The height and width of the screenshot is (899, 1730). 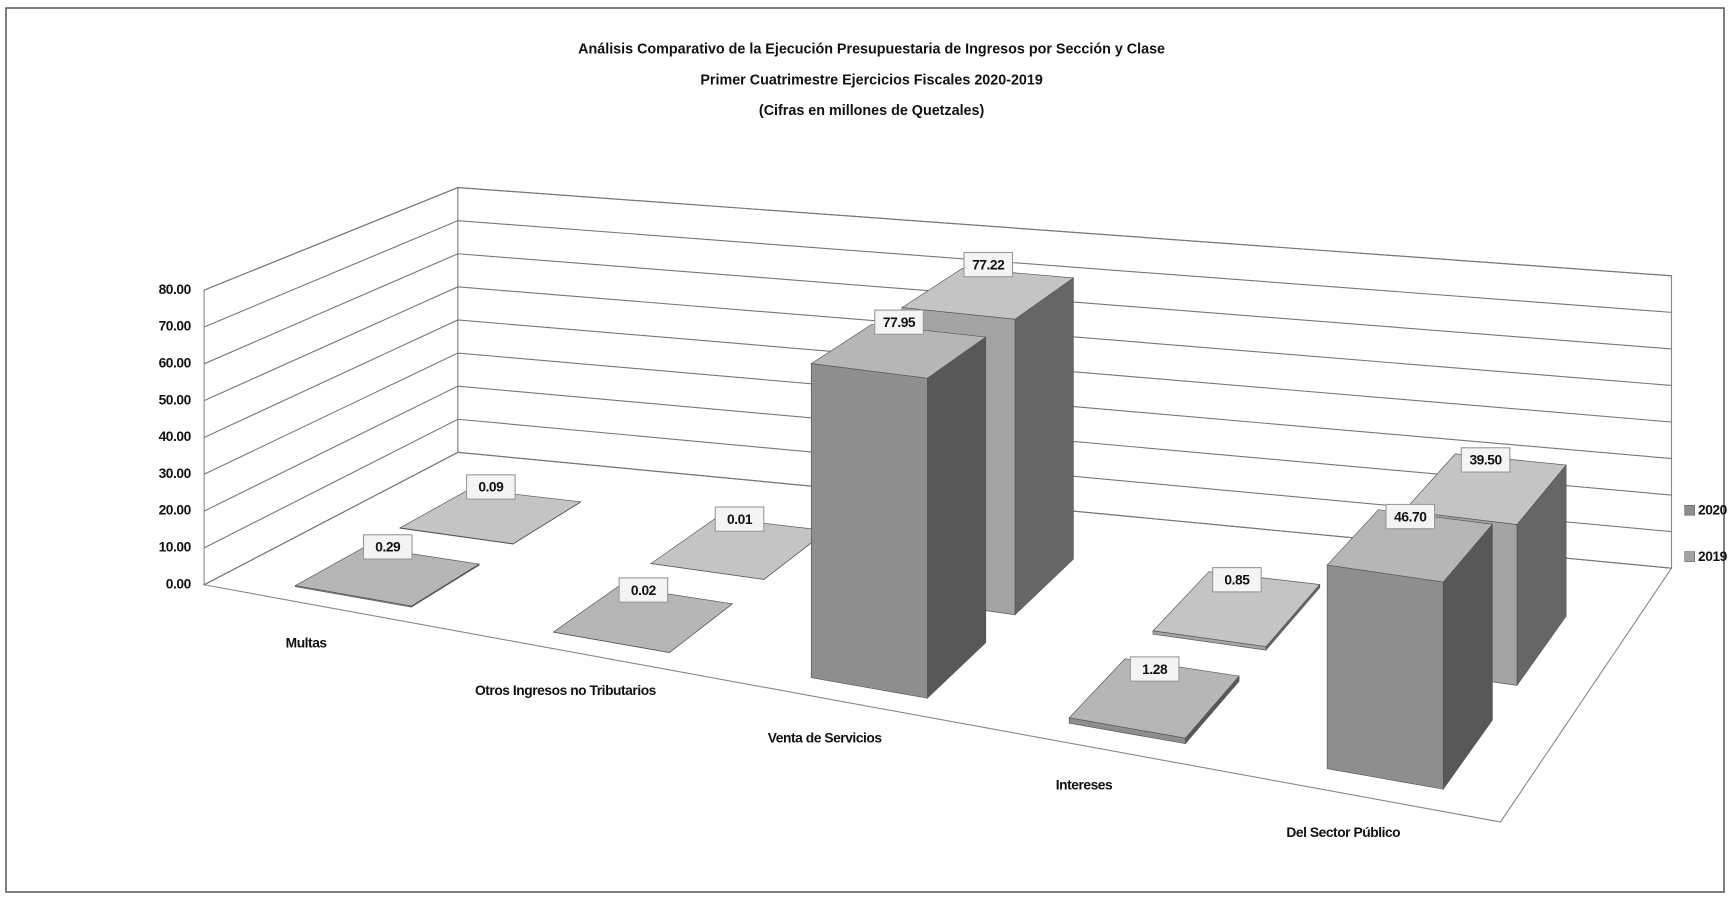 I want to click on y-tick-label: 70.00, so click(x=175, y=326).